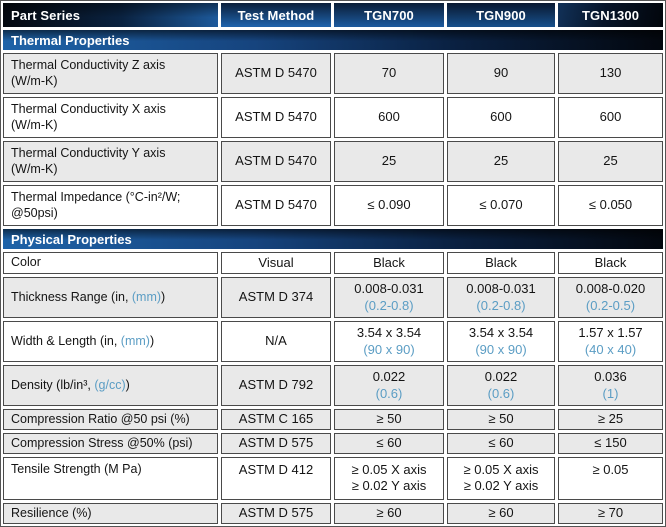  What do you see at coordinates (501, 385) in the screenshot?
I see `value-tgn900-density: 0.022 (0.6)` at bounding box center [501, 385].